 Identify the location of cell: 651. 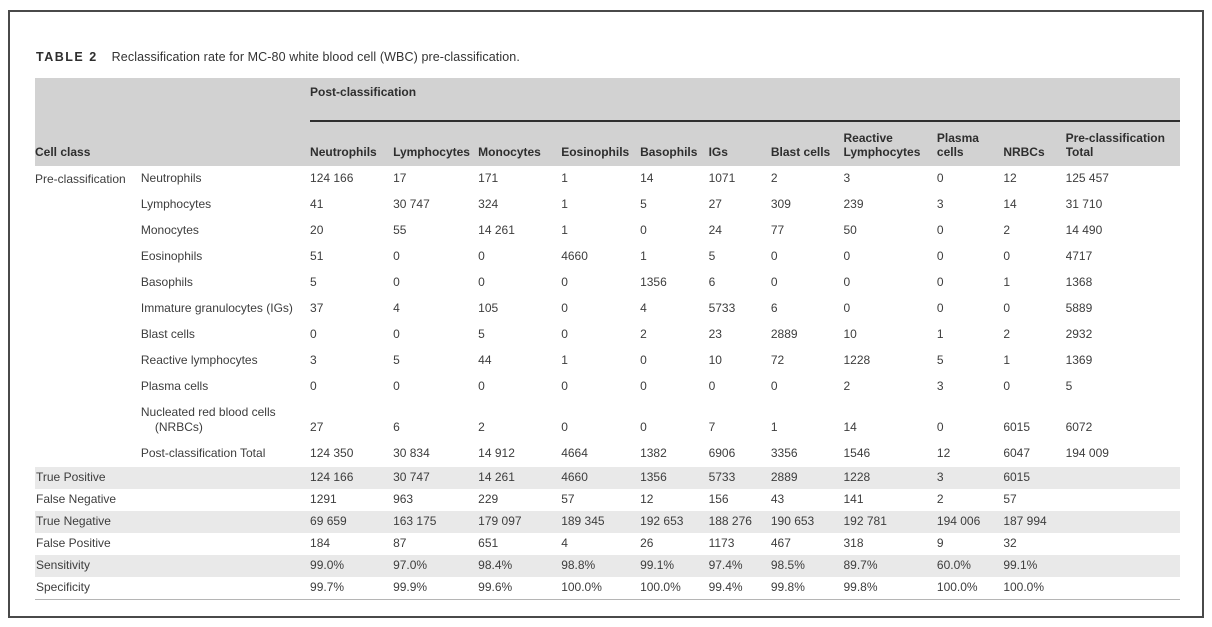
(488, 543).